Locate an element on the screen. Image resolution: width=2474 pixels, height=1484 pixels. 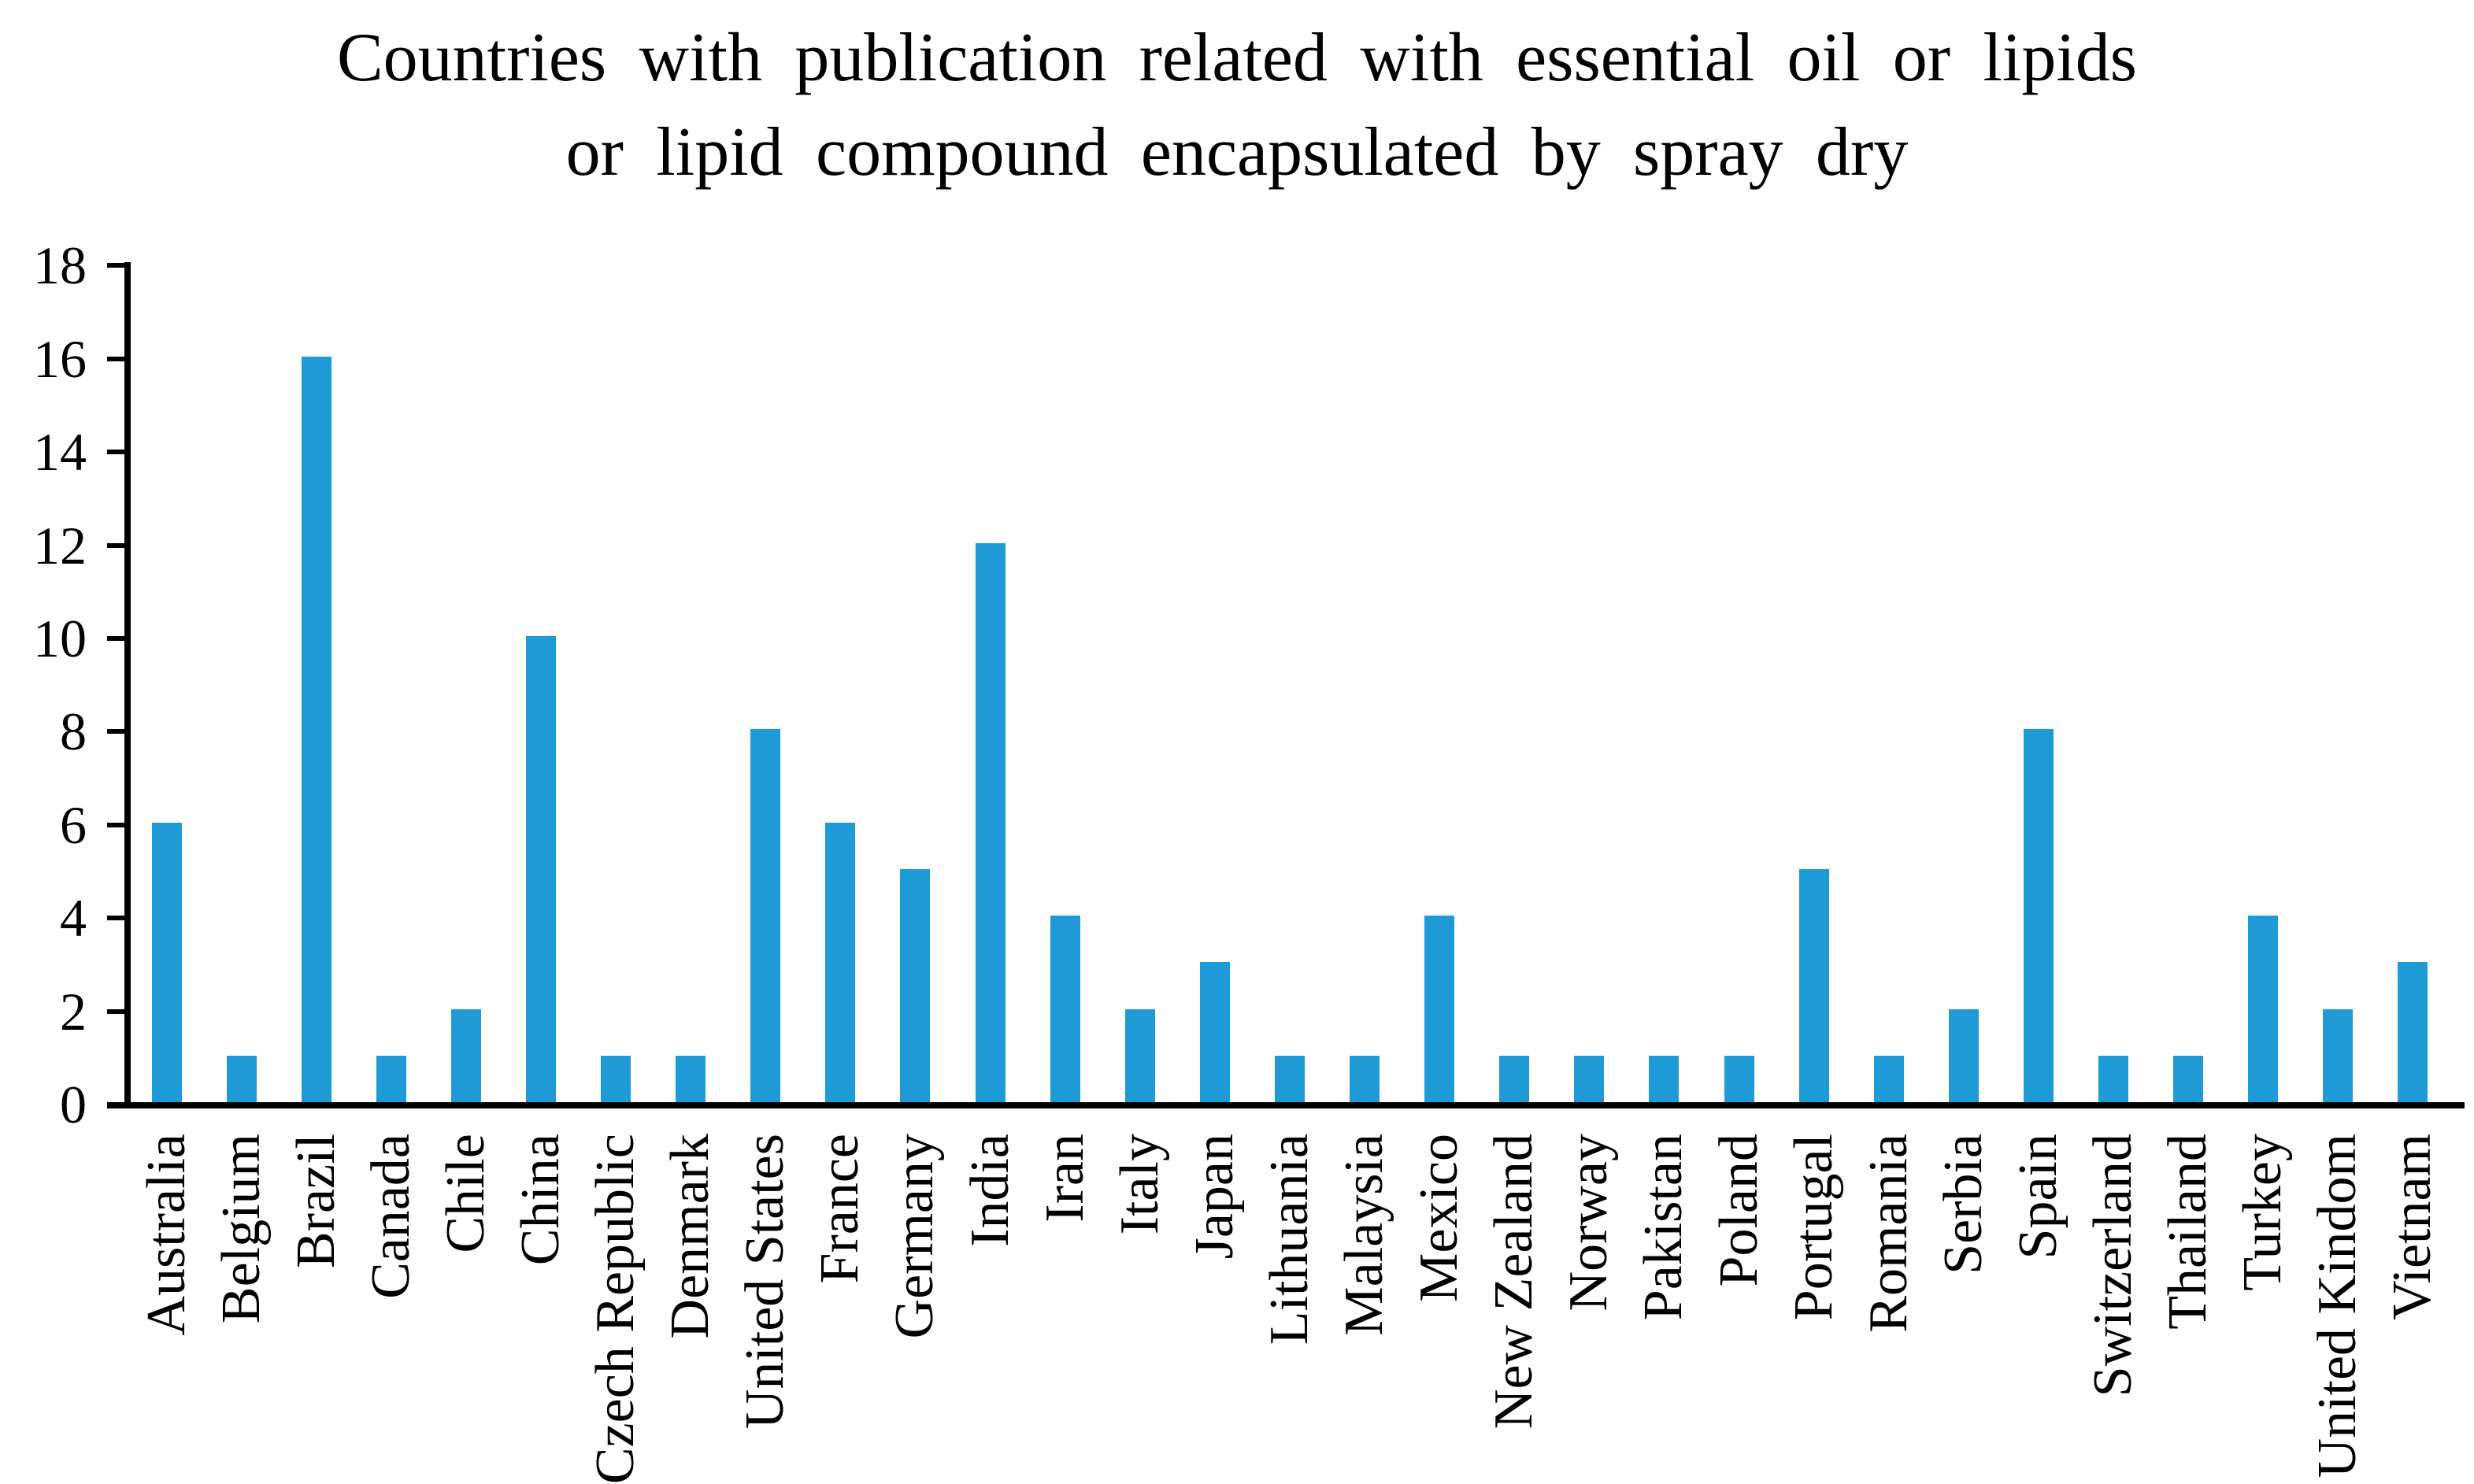
x-label-cell: China is located at coordinates (540, 1307).